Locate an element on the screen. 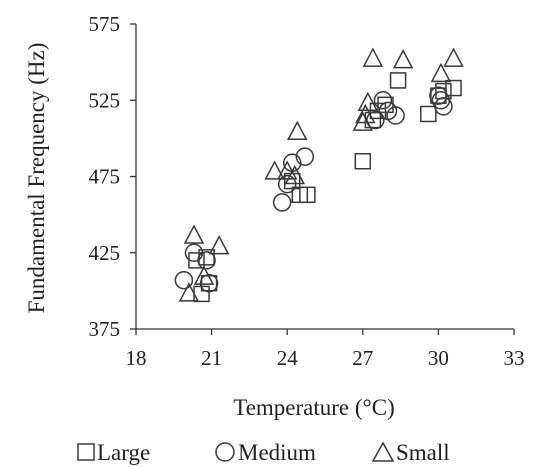  y-tick-label: 425 is located at coordinates (105, 253).